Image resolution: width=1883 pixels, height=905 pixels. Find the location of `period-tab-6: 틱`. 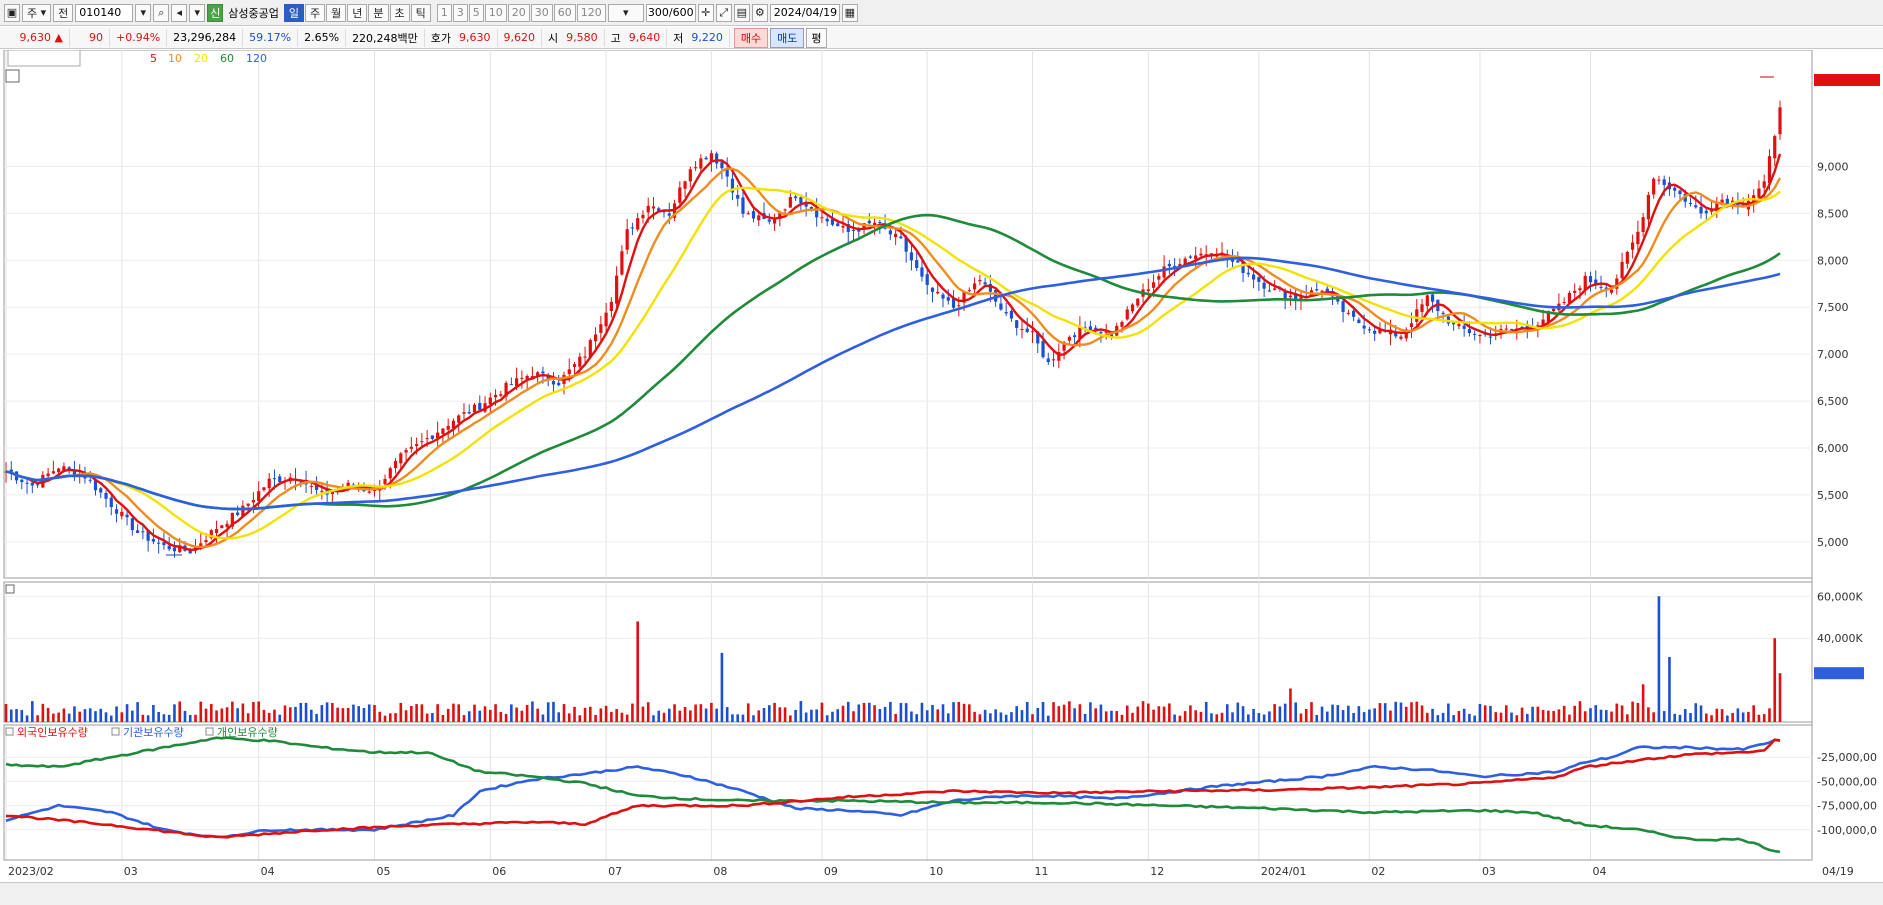

period-tab-6: 틱 is located at coordinates (420, 12).